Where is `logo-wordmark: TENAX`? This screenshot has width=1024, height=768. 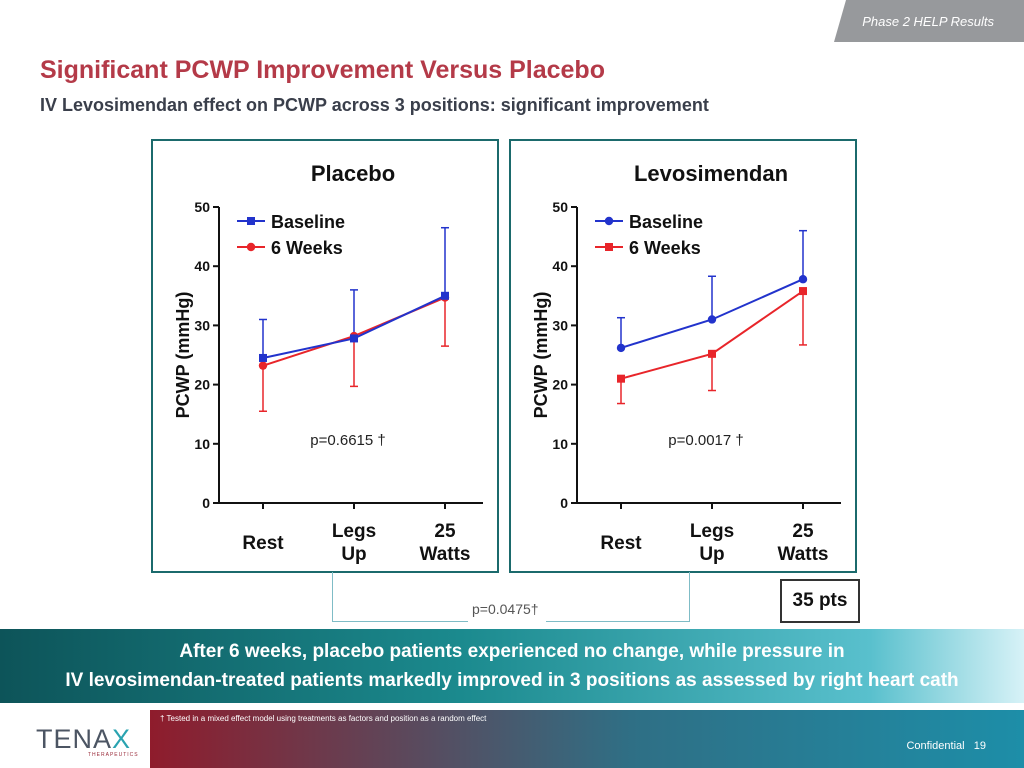 logo-wordmark: TENAX is located at coordinates (84, 739).